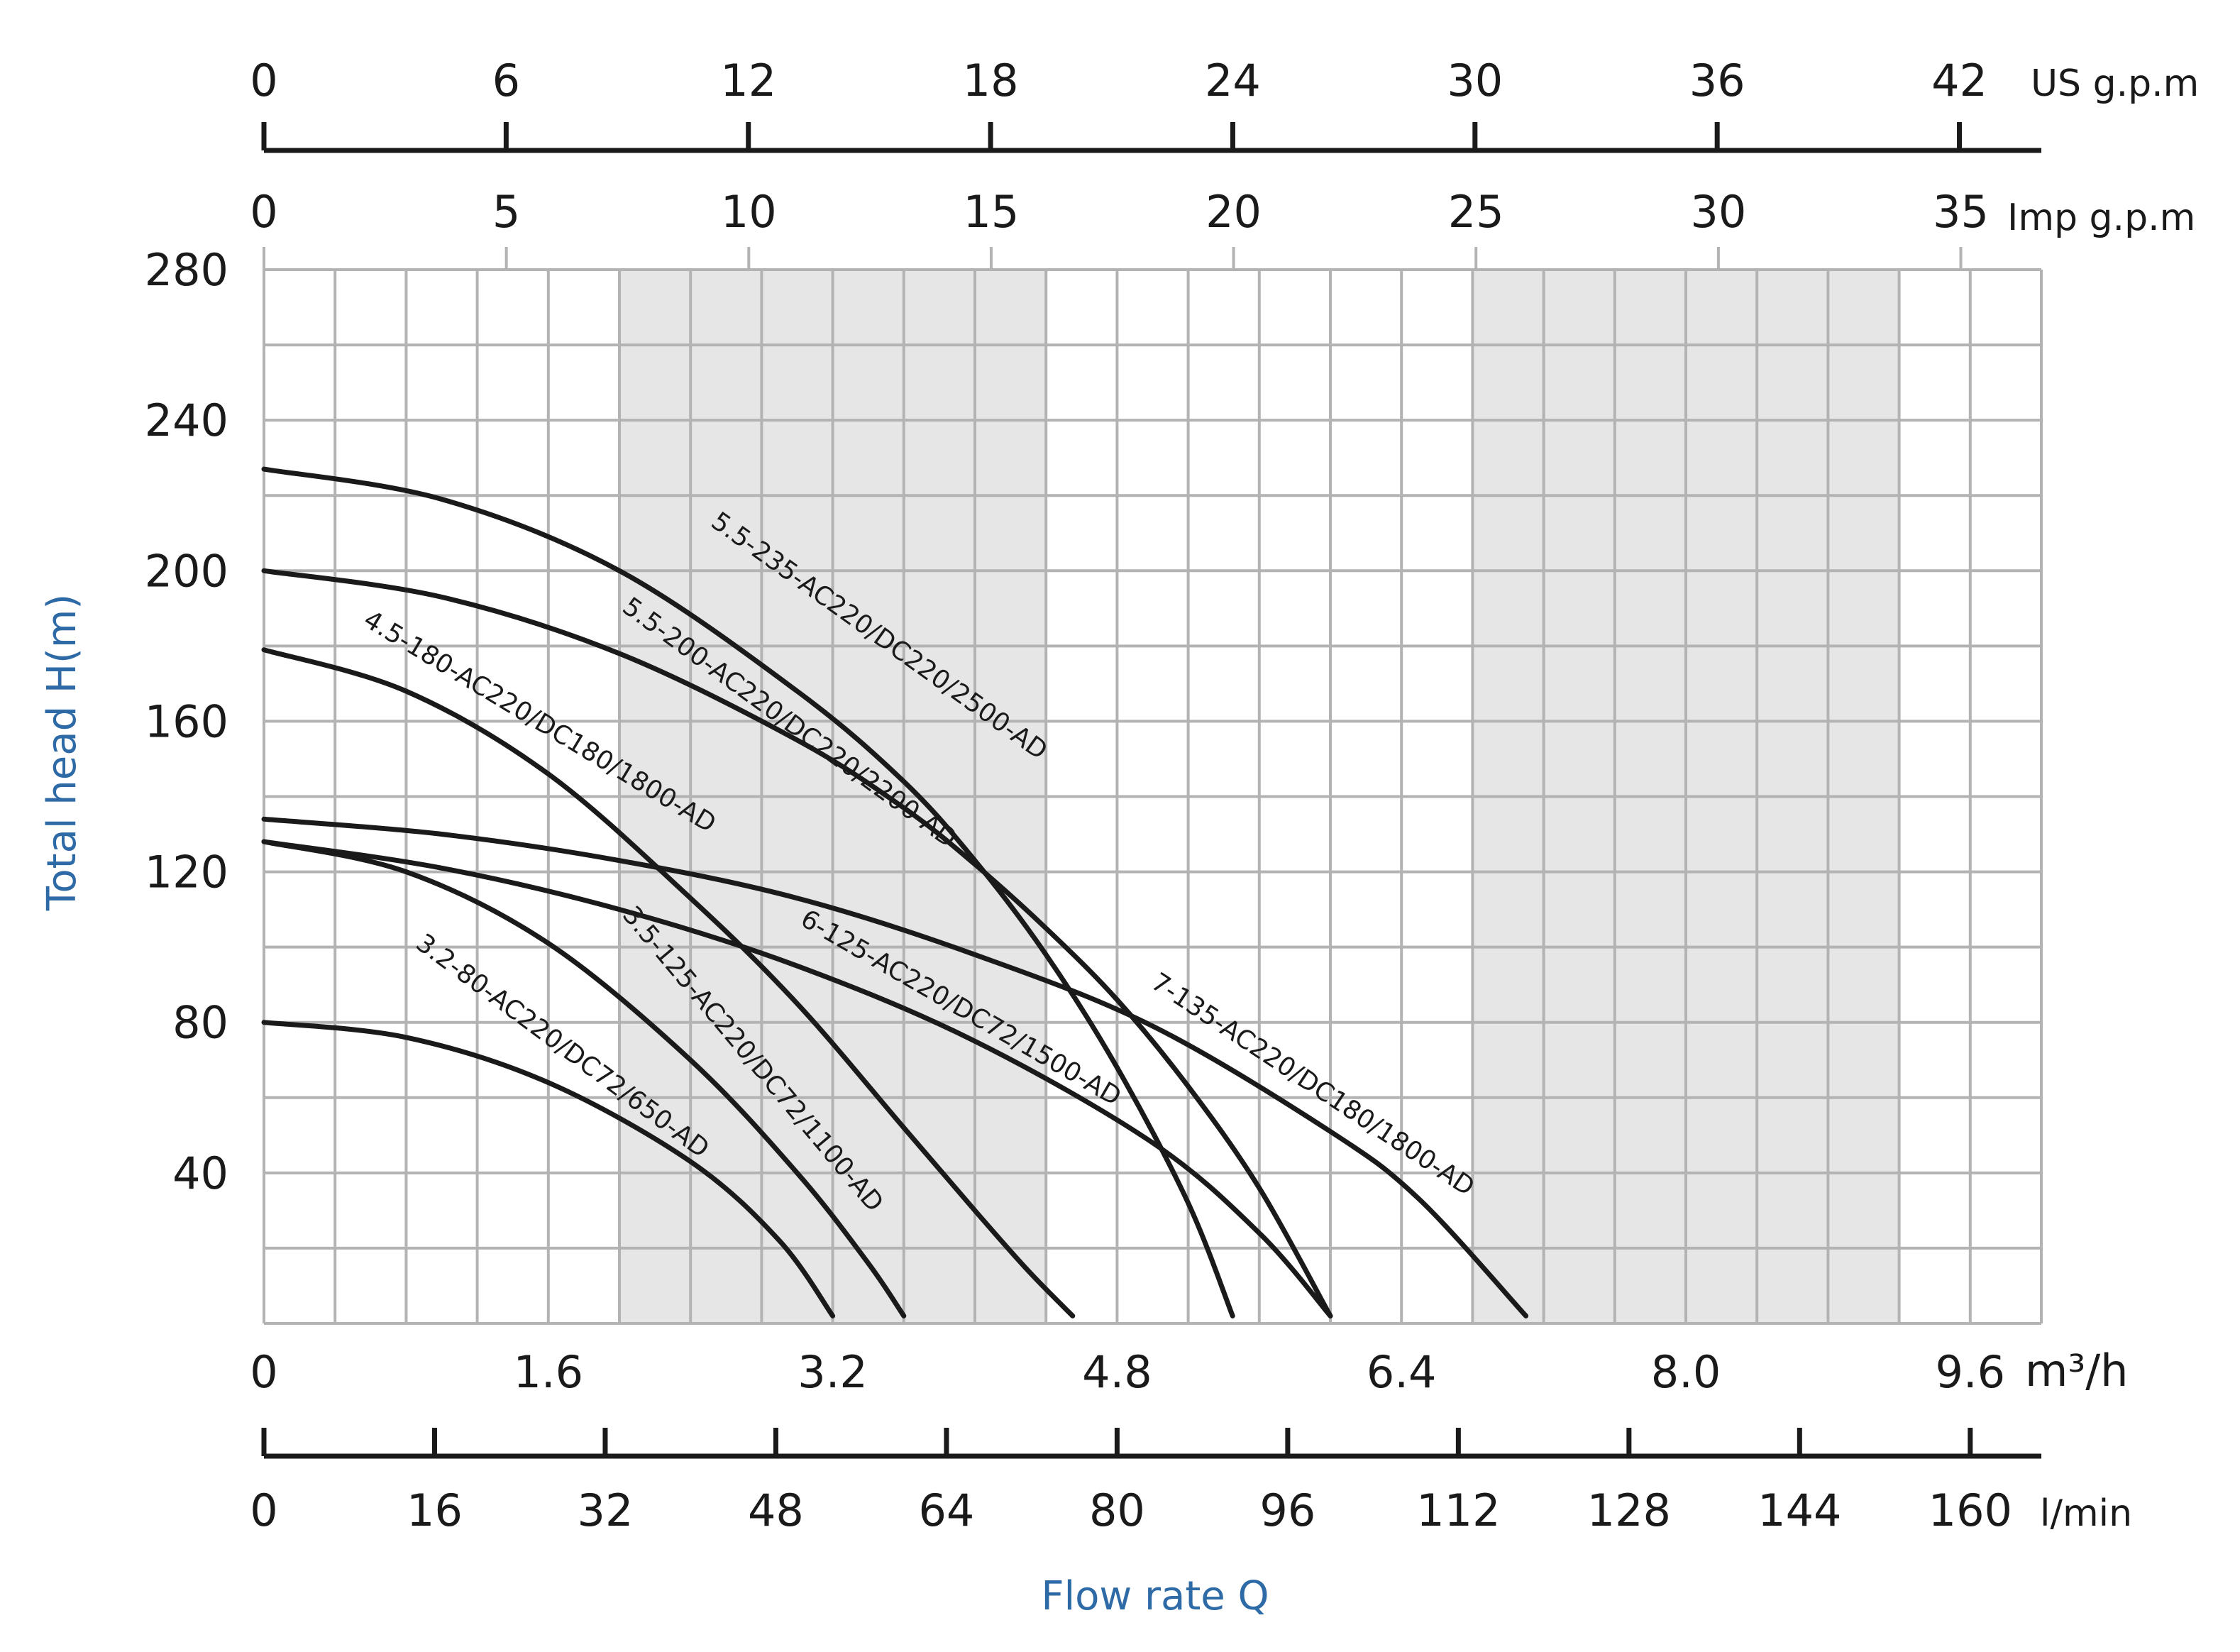 This screenshot has height=1652, width=2240. I want to click on y-tick-label: 40, so click(200, 1173).